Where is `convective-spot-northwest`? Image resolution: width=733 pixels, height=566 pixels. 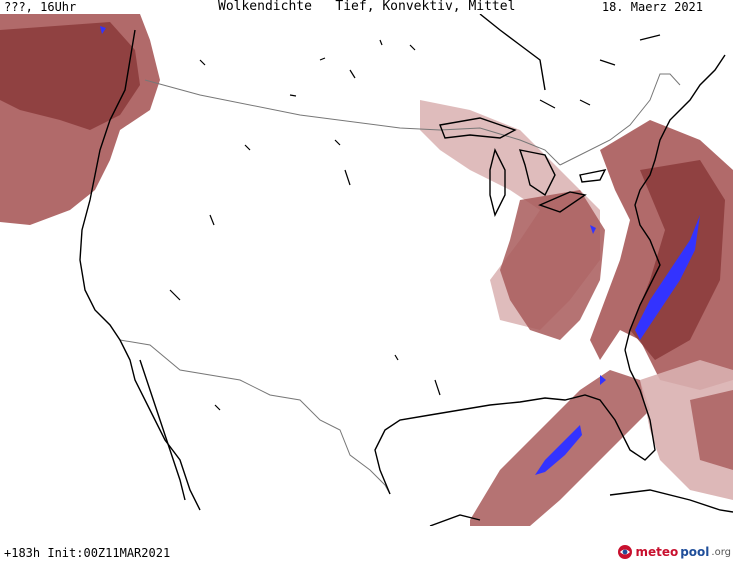
convective-spot-northwest is located at coordinates (103, 30).